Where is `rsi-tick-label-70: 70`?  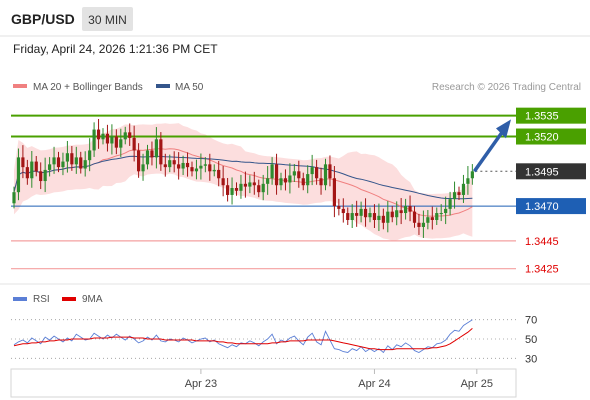
rsi-tick-label-70: 70 is located at coordinates (531, 321).